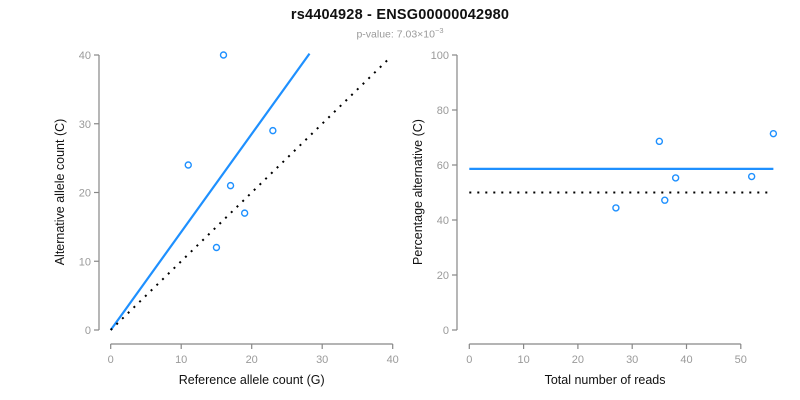 This screenshot has width=800, height=400. I want to click on y-tick-label: 30, so click(85, 125).